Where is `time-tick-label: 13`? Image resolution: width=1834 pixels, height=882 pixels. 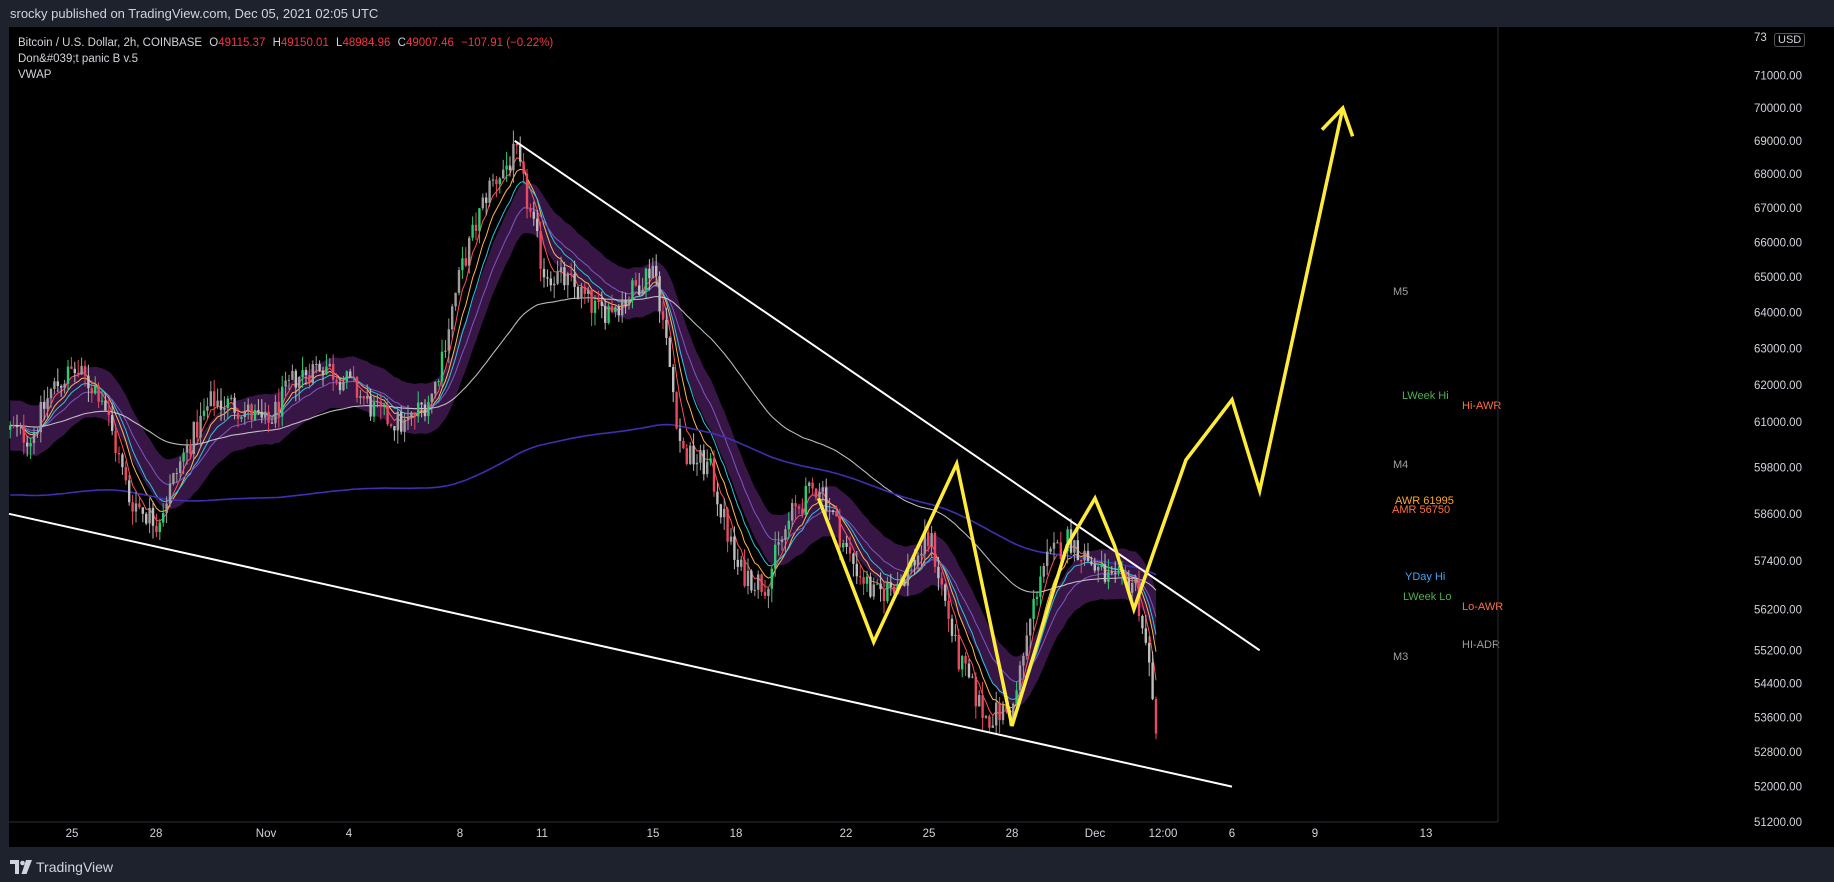
time-tick-label: 13 is located at coordinates (1426, 834).